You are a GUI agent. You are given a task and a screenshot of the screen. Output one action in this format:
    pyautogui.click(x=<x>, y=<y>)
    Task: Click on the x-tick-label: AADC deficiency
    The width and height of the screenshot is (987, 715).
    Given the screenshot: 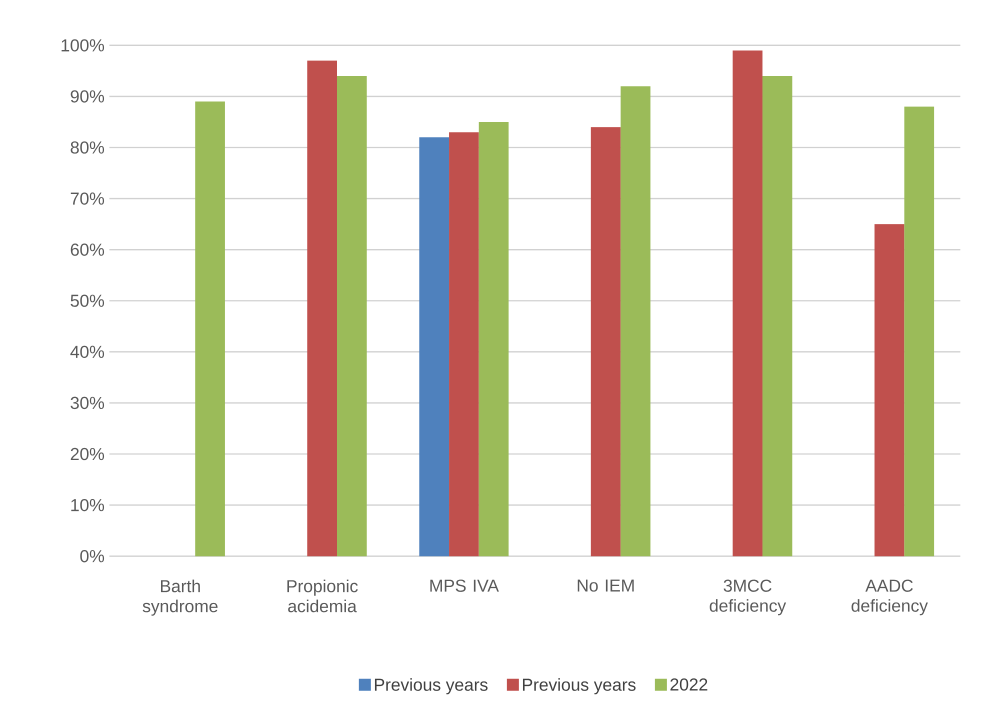 What is the action you would take?
    pyautogui.click(x=890, y=598)
    